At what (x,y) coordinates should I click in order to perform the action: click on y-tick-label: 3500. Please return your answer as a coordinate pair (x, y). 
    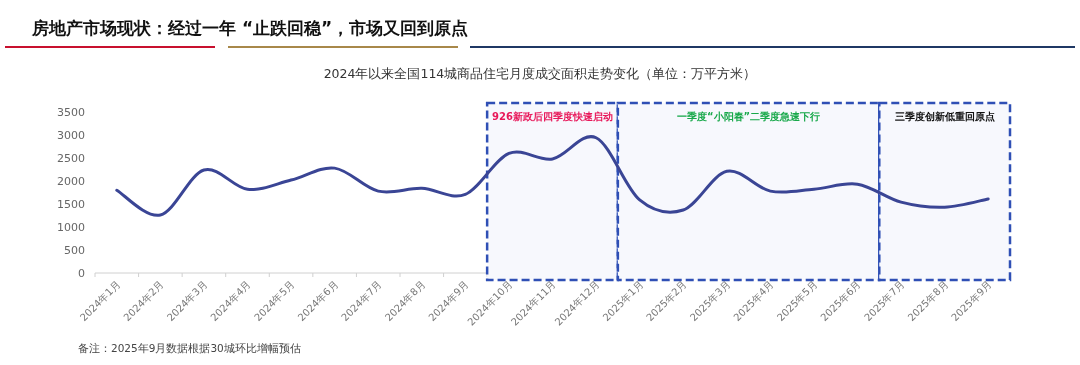
    Looking at the image, I should click on (71, 112).